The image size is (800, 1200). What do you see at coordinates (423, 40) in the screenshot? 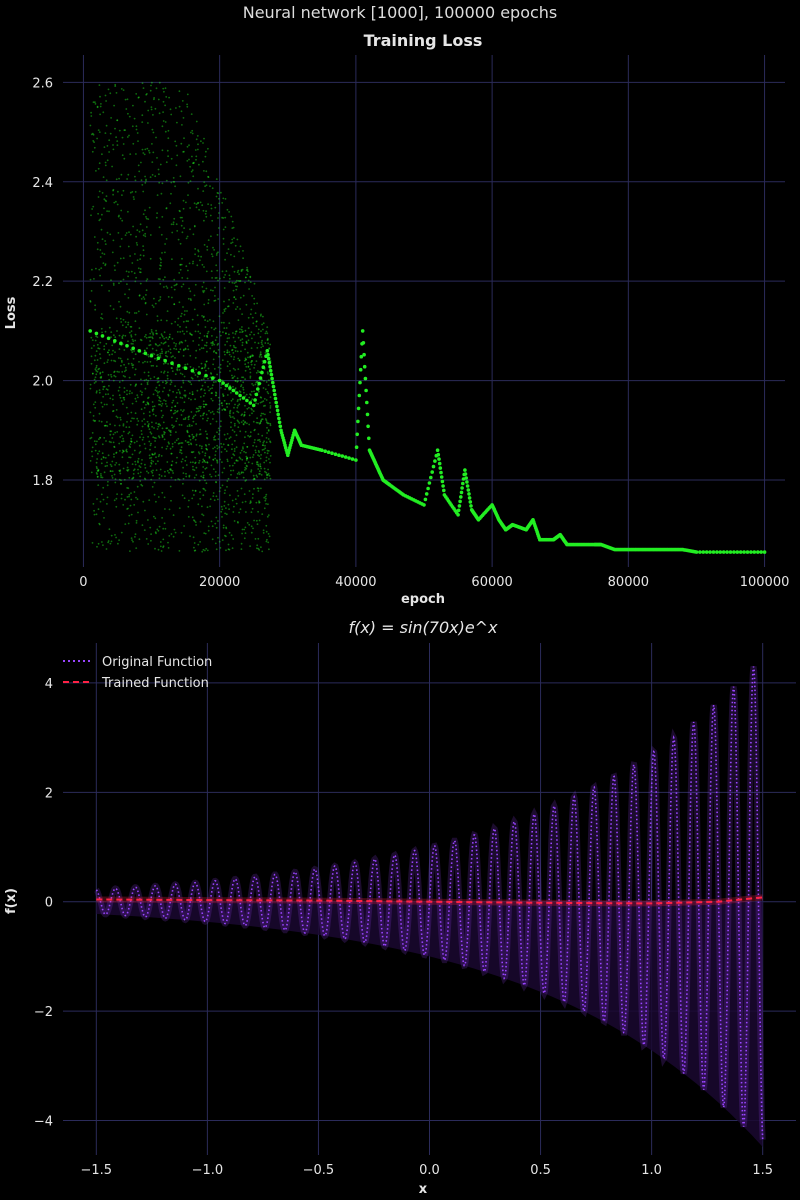
I see `loss-plot-title: Training Loss` at bounding box center [423, 40].